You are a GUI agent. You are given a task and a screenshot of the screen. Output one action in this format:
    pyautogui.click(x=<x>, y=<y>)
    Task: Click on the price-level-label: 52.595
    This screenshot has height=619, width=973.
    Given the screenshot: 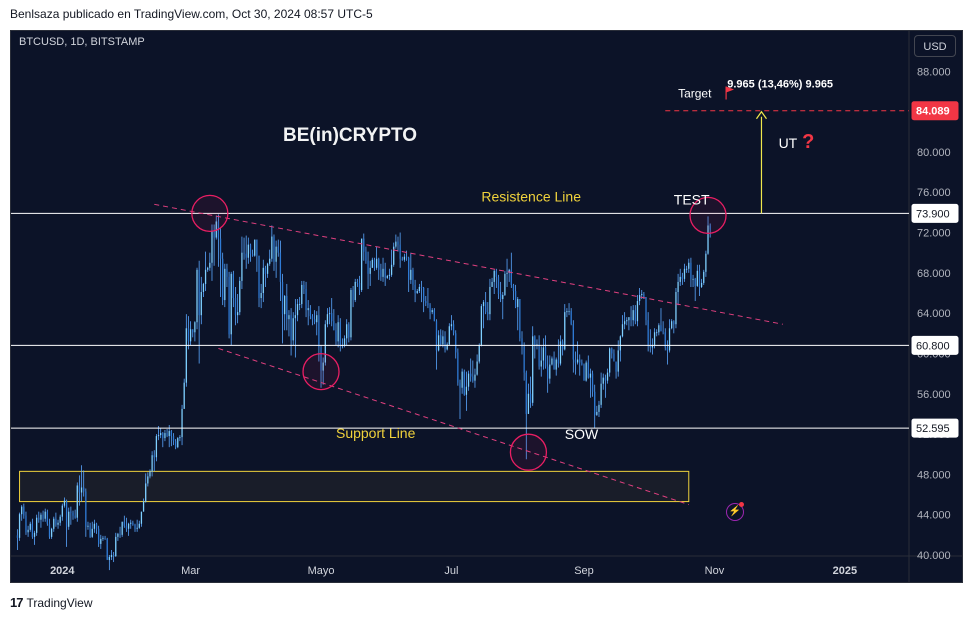 What is the action you would take?
    pyautogui.click(x=933, y=429)
    